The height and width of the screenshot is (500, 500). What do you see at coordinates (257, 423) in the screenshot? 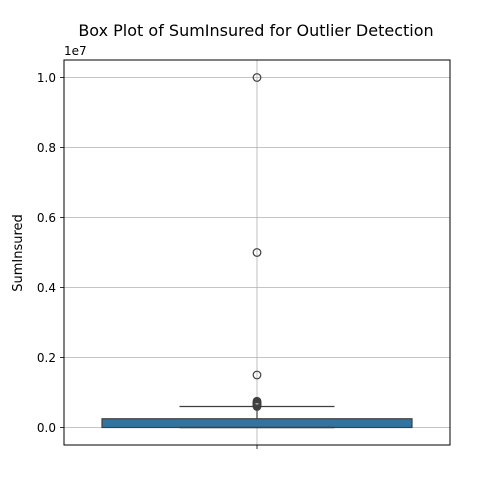
I see `iqr-box` at bounding box center [257, 423].